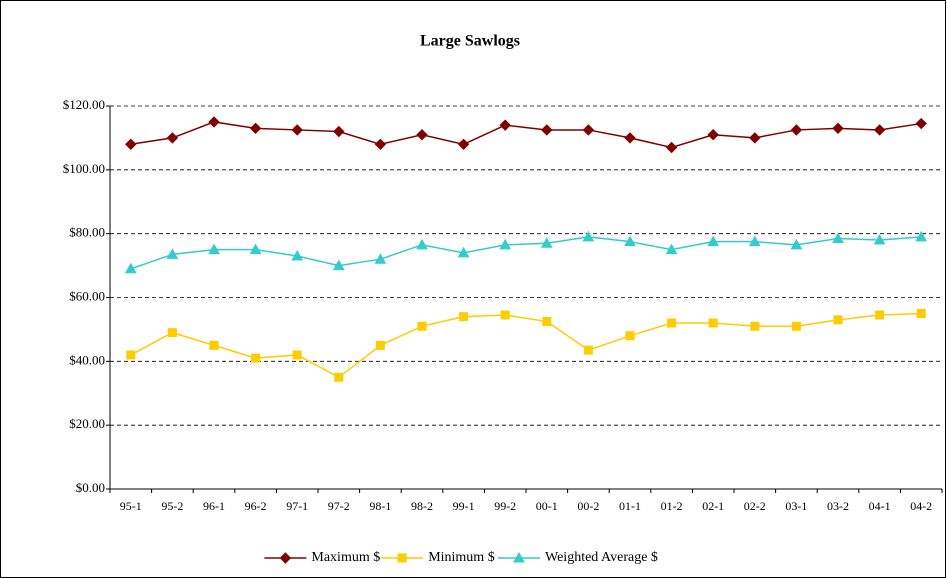  Describe the element at coordinates (464, 506) in the screenshot. I see `x-tick-label: 99-1` at that location.